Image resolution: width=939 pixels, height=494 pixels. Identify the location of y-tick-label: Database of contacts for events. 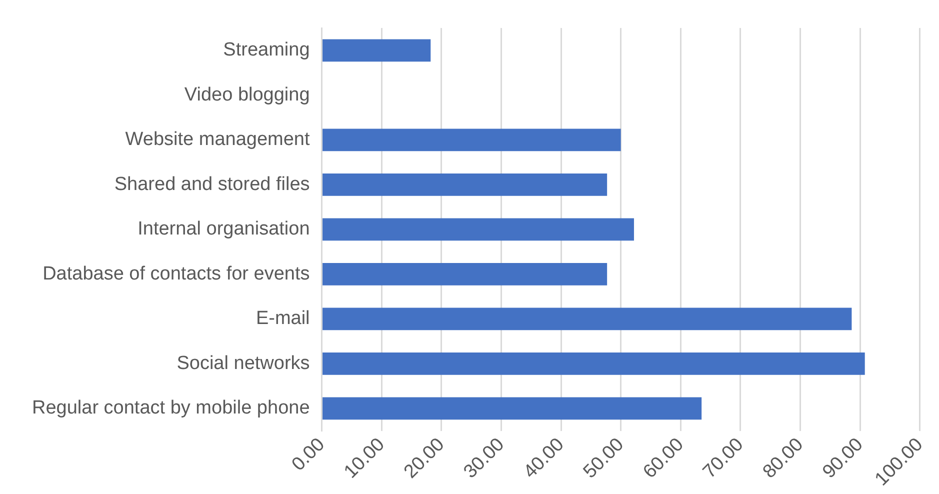
(176, 273).